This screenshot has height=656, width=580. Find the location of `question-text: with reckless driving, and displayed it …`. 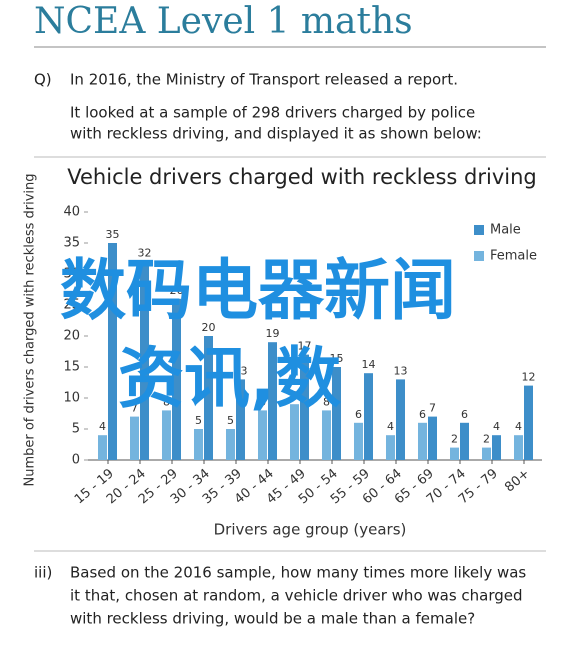

question-text: with reckless driving, and displayed it … is located at coordinates (276, 134).